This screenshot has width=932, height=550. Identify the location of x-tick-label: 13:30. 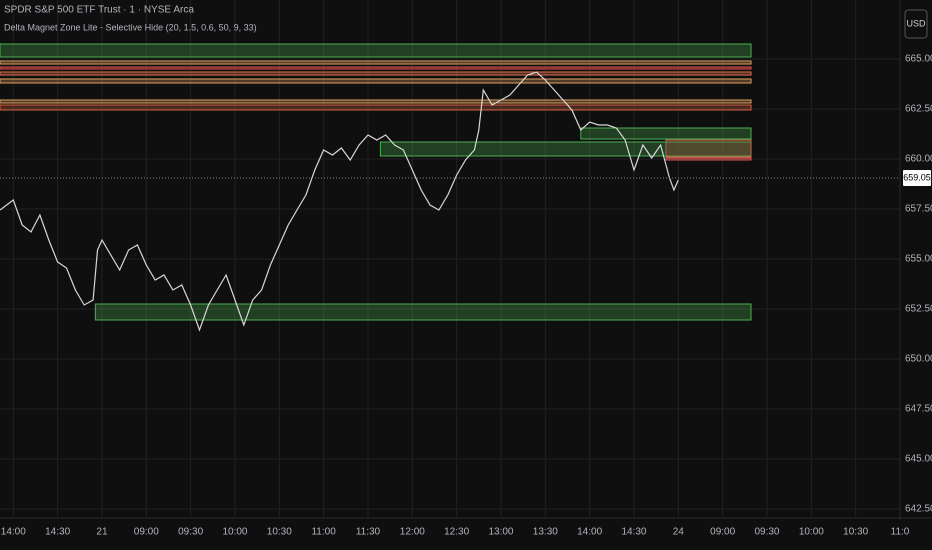
(545, 532).